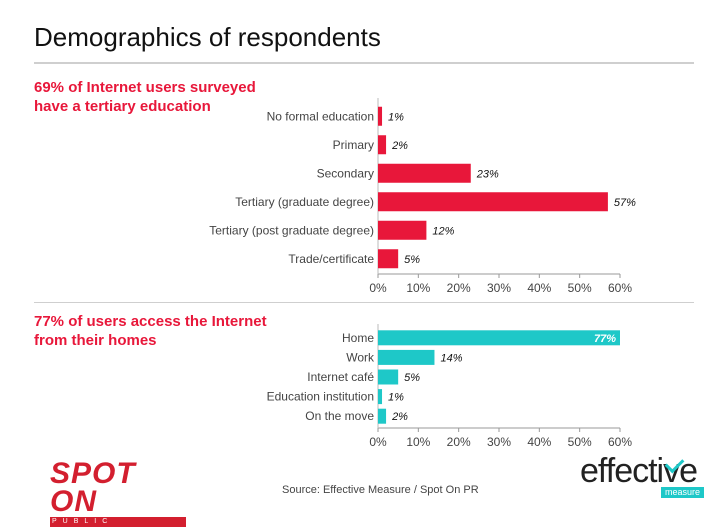 Image resolution: width=728 pixels, height=527 pixels. What do you see at coordinates (682, 492) in the screenshot?
I see `effective-logo-subtext: measure` at bounding box center [682, 492].